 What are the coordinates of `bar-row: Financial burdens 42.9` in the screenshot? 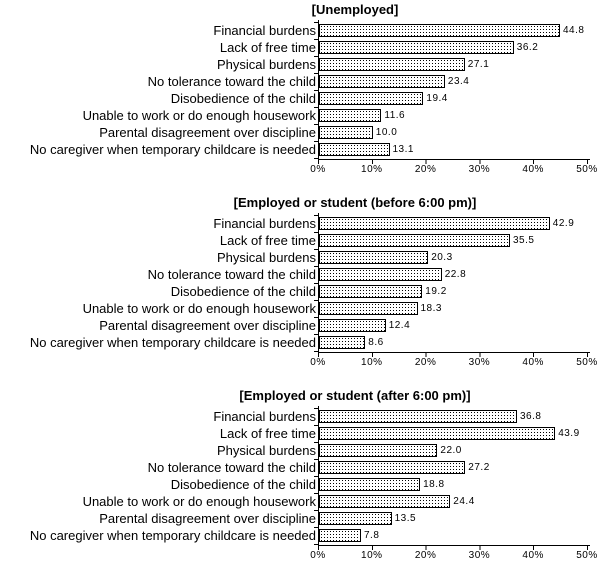 It's located at (302, 223).